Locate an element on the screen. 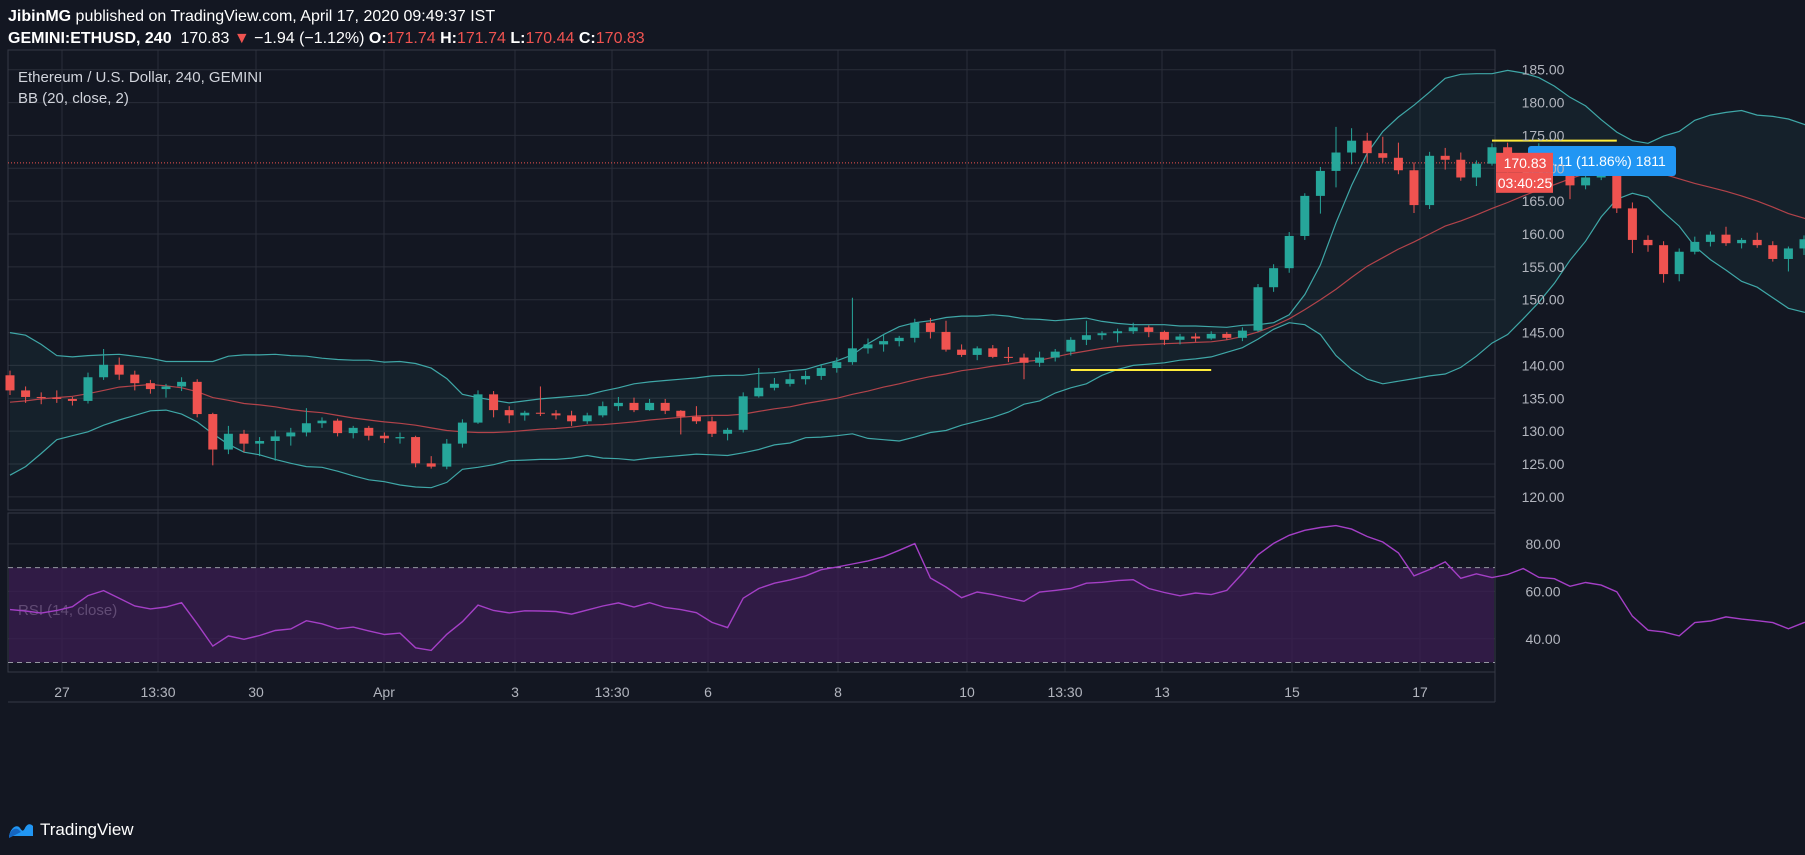 The image size is (1805, 855). rsi-tick-label: 80.00 is located at coordinates (1542, 544).